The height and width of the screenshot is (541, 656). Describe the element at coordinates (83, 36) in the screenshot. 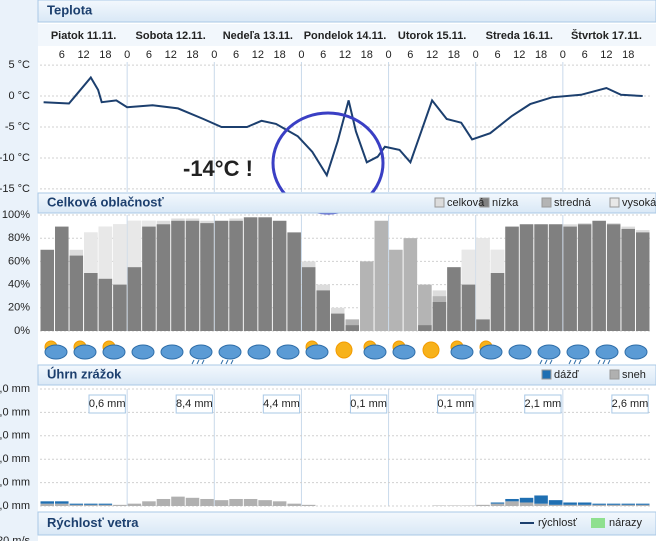

I see `day-label: Piatok 11.11.` at that location.